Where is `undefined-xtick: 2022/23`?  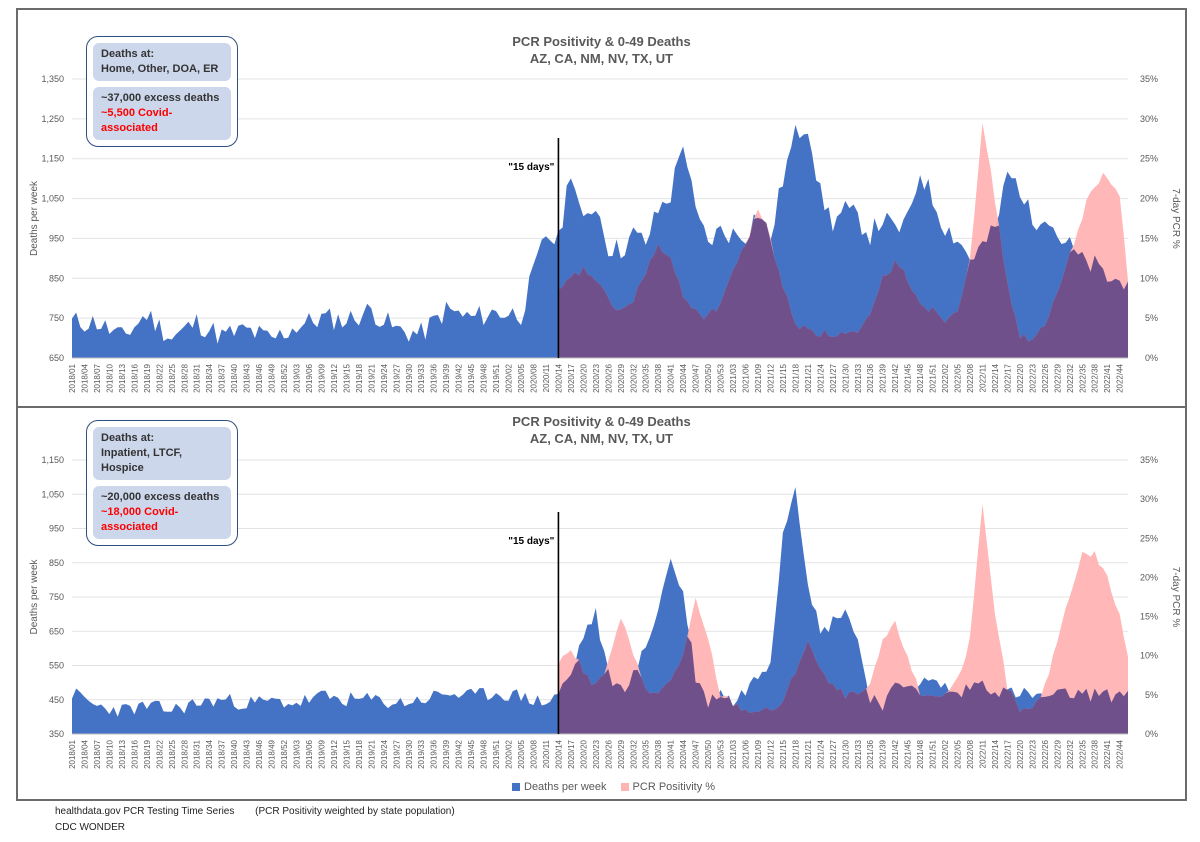 undefined-xtick: 2022/23 is located at coordinates (1032, 753).